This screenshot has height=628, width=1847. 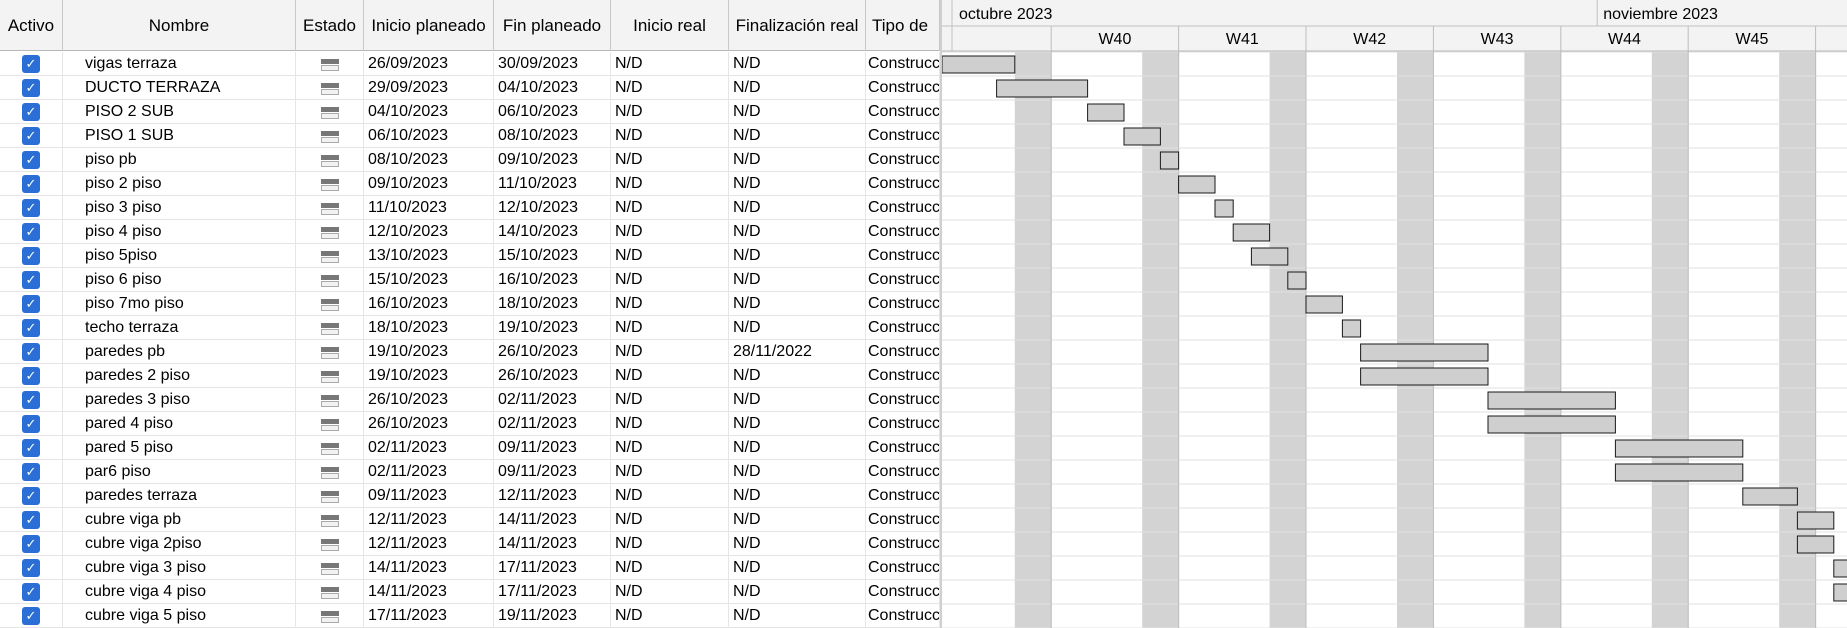 What do you see at coordinates (179, 232) in the screenshot?
I see `cell-nombre: piso 4 piso` at bounding box center [179, 232].